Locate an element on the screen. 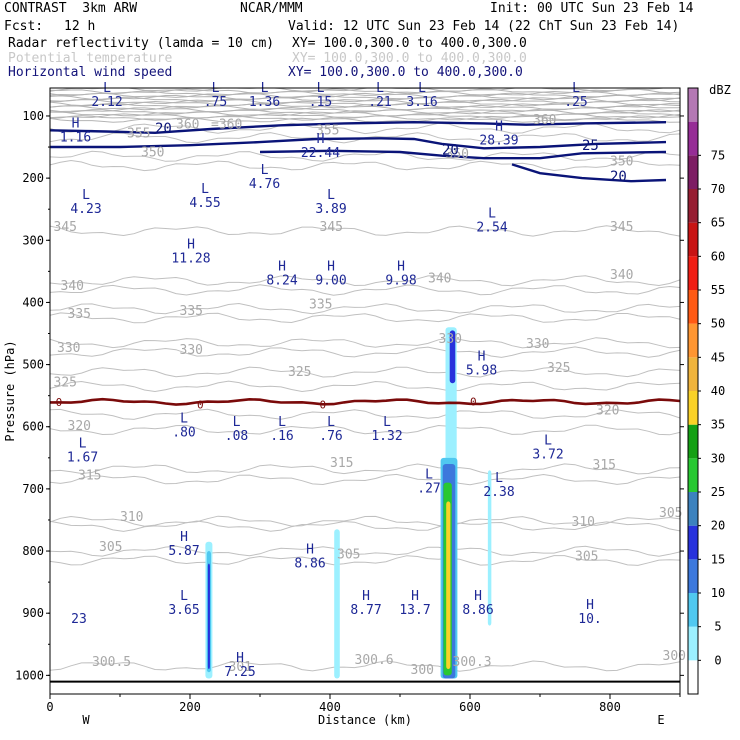 This screenshot has height=740, width=740. theta-upper-line is located at coordinates (365, 97).